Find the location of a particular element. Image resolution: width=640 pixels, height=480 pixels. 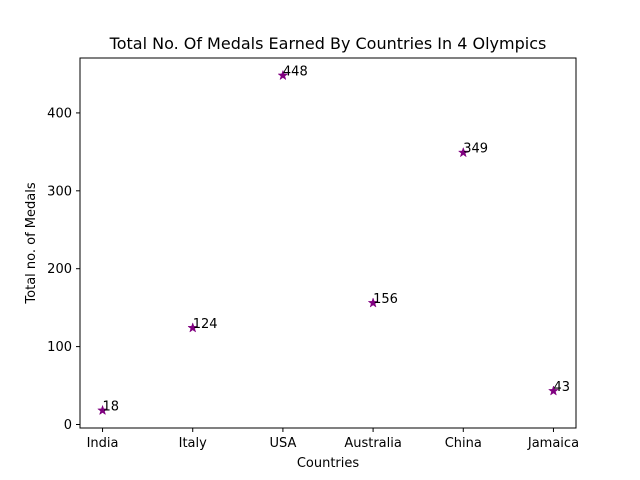

data-label: 349 is located at coordinates (475, 149).